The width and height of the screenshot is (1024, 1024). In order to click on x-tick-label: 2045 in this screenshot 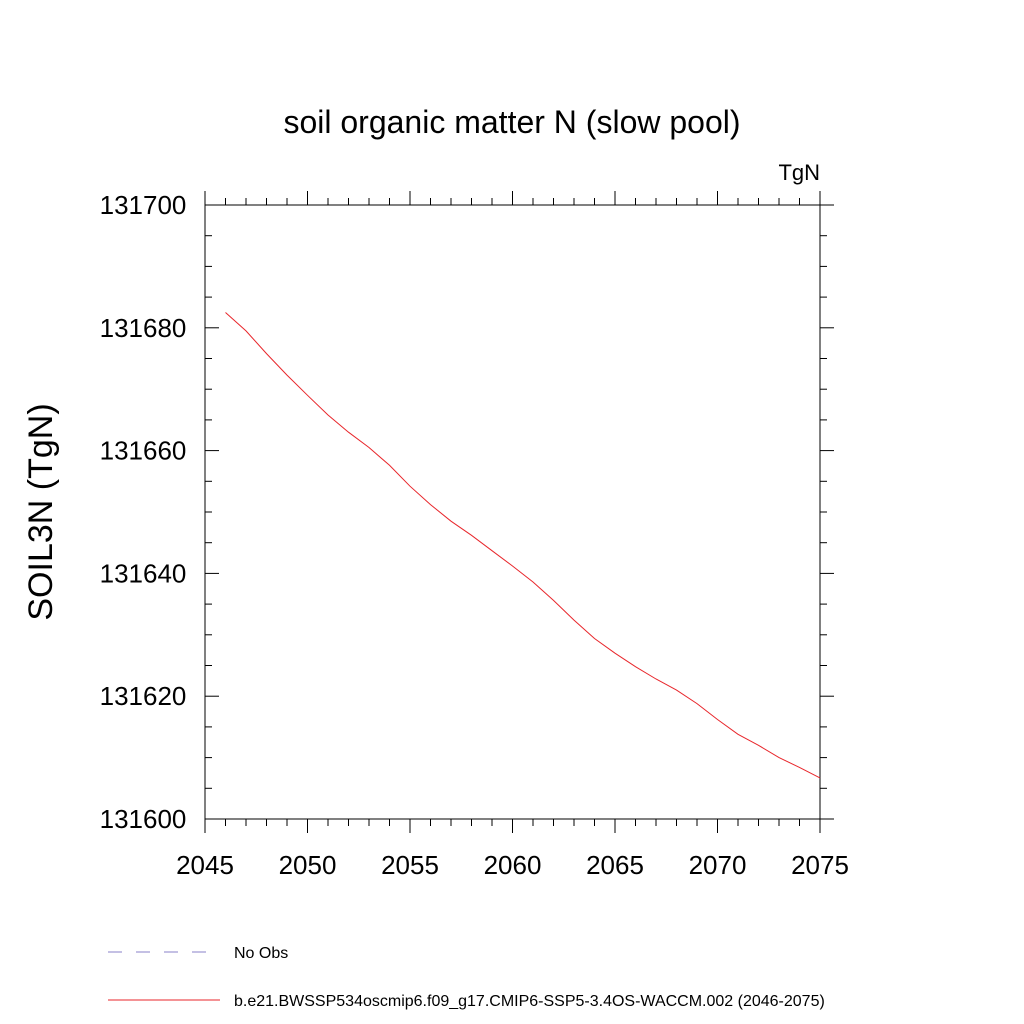, I will do `click(205, 865)`.